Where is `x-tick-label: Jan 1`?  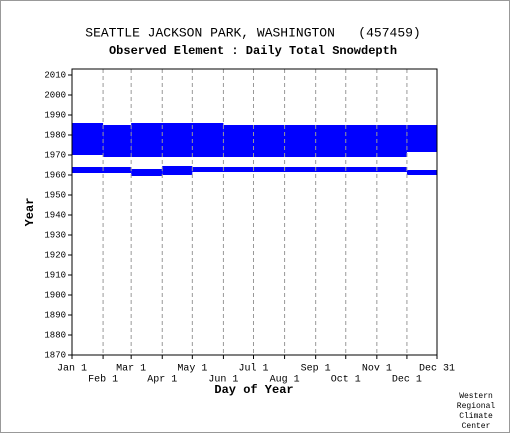
x-tick-label: Jan 1 is located at coordinates (72, 369).